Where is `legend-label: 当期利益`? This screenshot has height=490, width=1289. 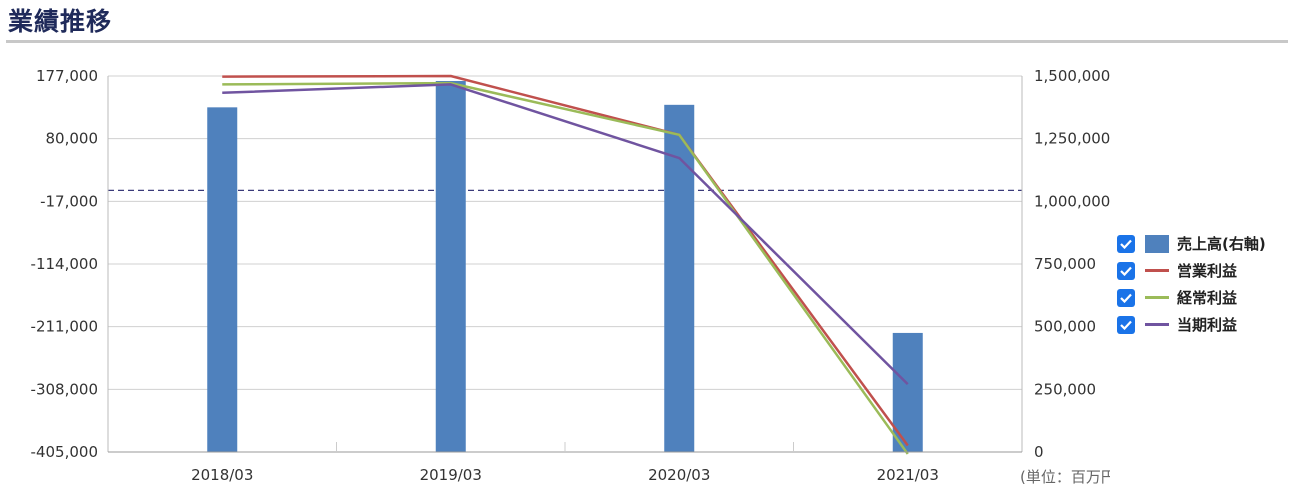 legend-label: 当期利益 is located at coordinates (1207, 325).